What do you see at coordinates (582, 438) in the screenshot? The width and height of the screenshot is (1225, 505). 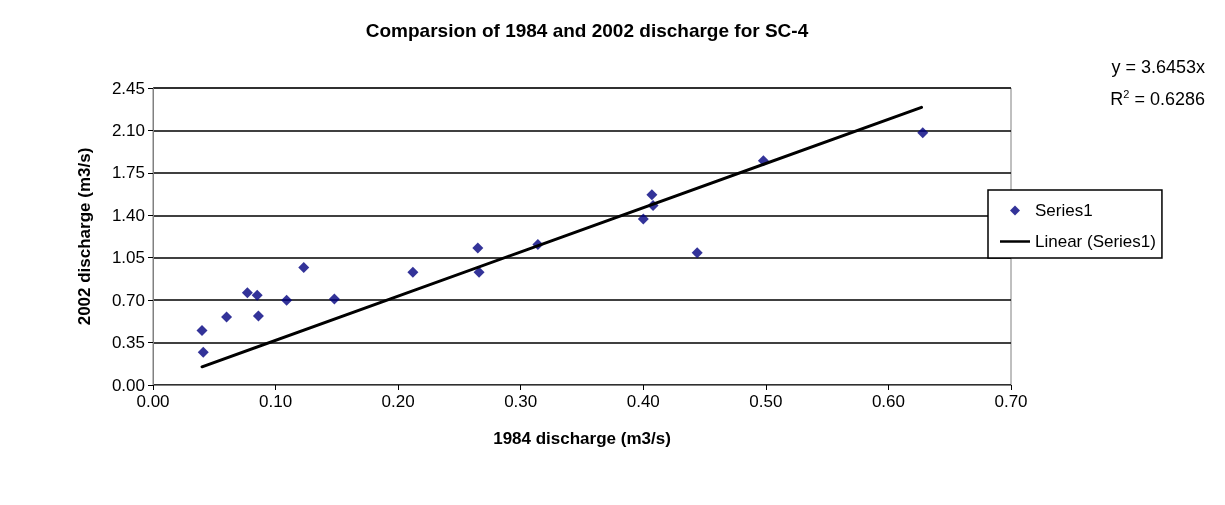 I see `x-axis-title: 1984 discharge (m3/s)` at bounding box center [582, 438].